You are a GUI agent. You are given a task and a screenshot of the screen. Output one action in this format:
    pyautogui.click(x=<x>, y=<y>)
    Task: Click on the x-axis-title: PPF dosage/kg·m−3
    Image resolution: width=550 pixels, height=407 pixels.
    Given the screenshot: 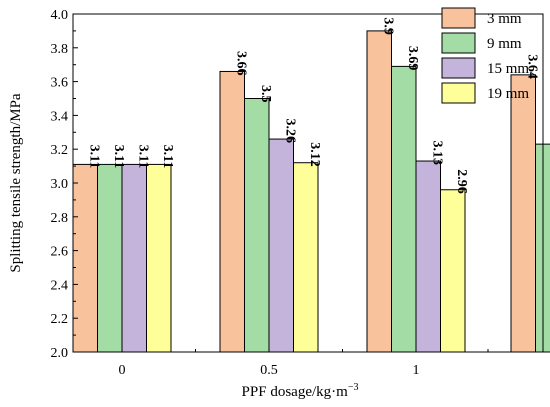 What is the action you would take?
    pyautogui.click(x=300, y=391)
    